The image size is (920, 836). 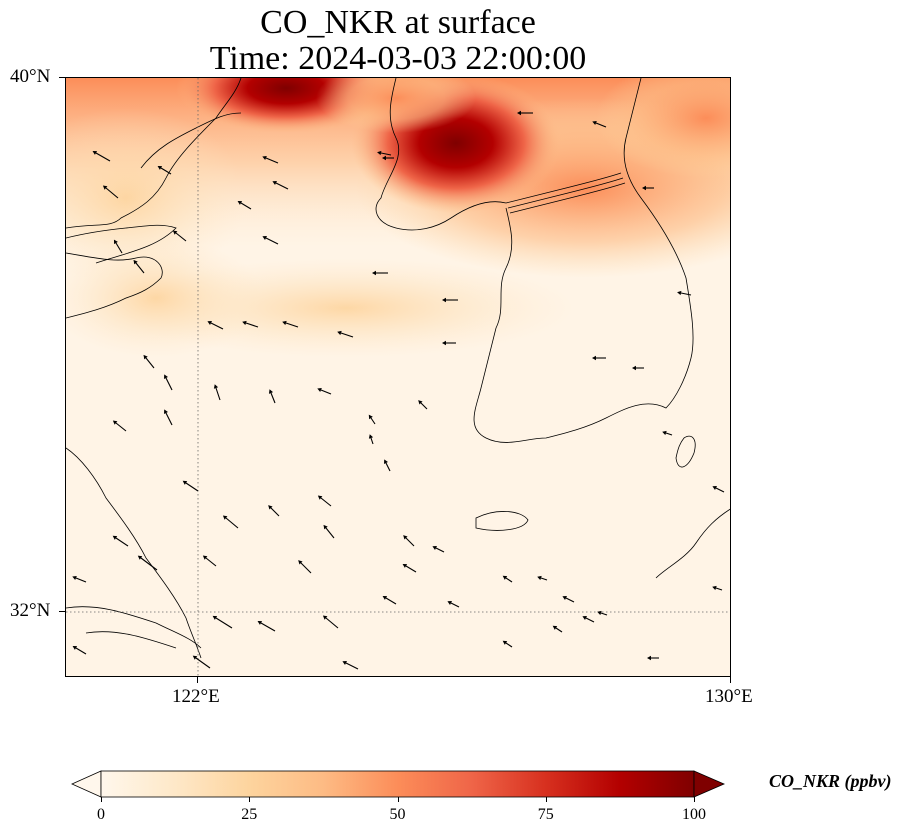 What do you see at coordinates (398, 22) in the screenshot?
I see `map-title: CO_NKR at surface` at bounding box center [398, 22].